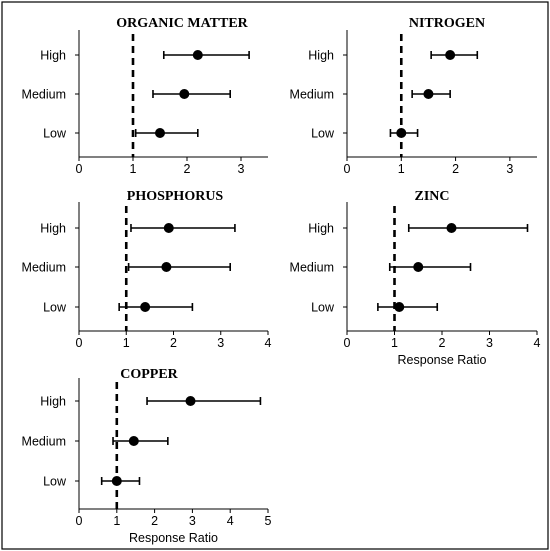 Image resolution: width=550 pixels, height=551 pixels. What do you see at coordinates (431, 196) in the screenshot?
I see `panel-title: ZINC` at bounding box center [431, 196].